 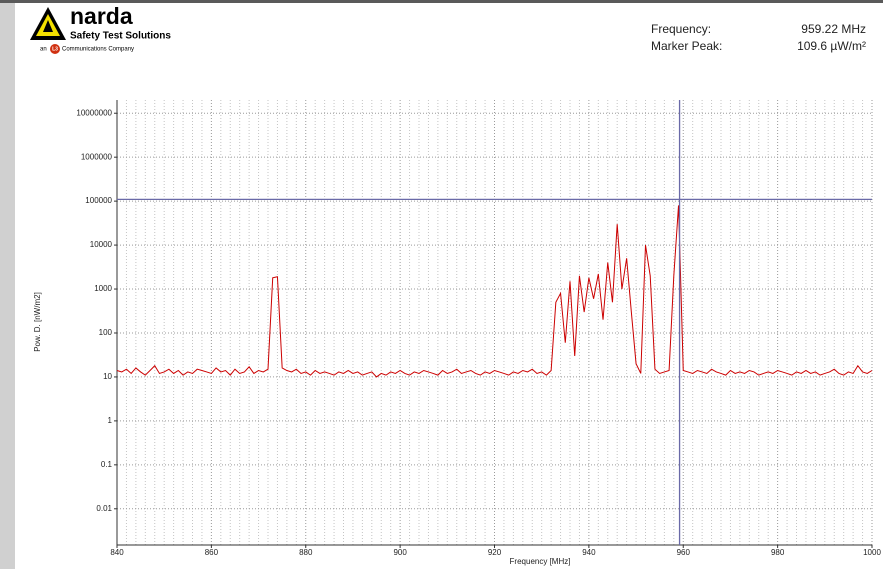 I want to click on side-strip, so click(x=7, y=284).